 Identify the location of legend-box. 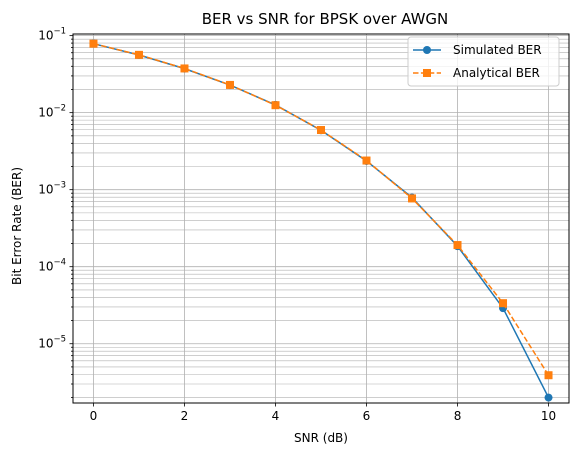
(483, 61).